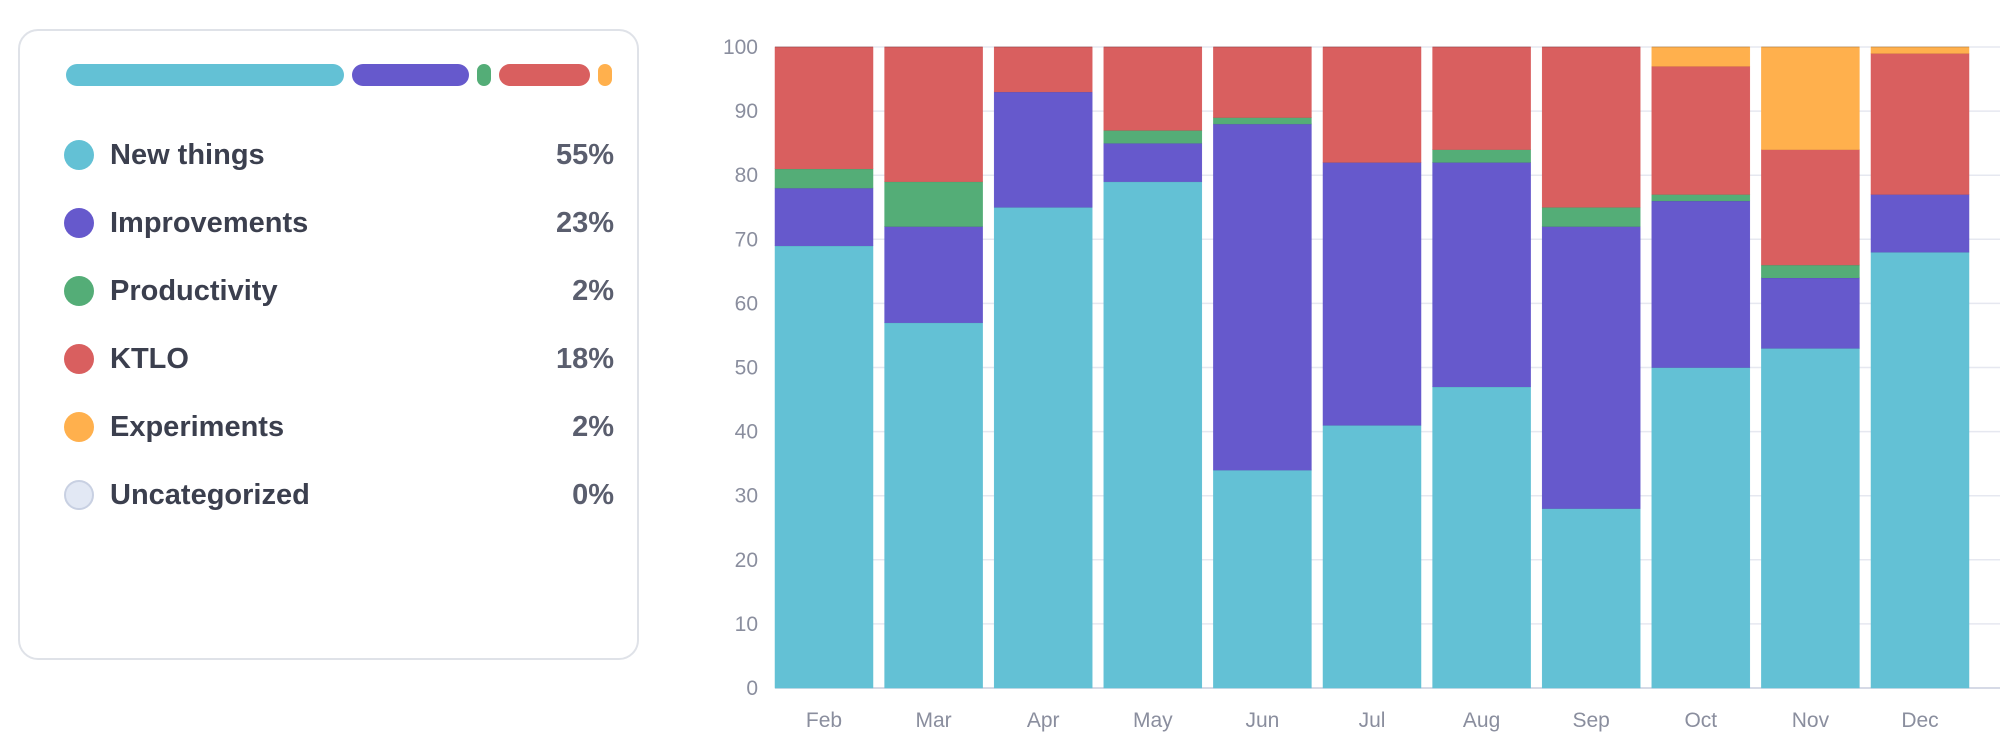 This screenshot has height=754, width=2000. What do you see at coordinates (339, 291) in the screenshot?
I see `legend-item-productivity: Productivity 2%` at bounding box center [339, 291].